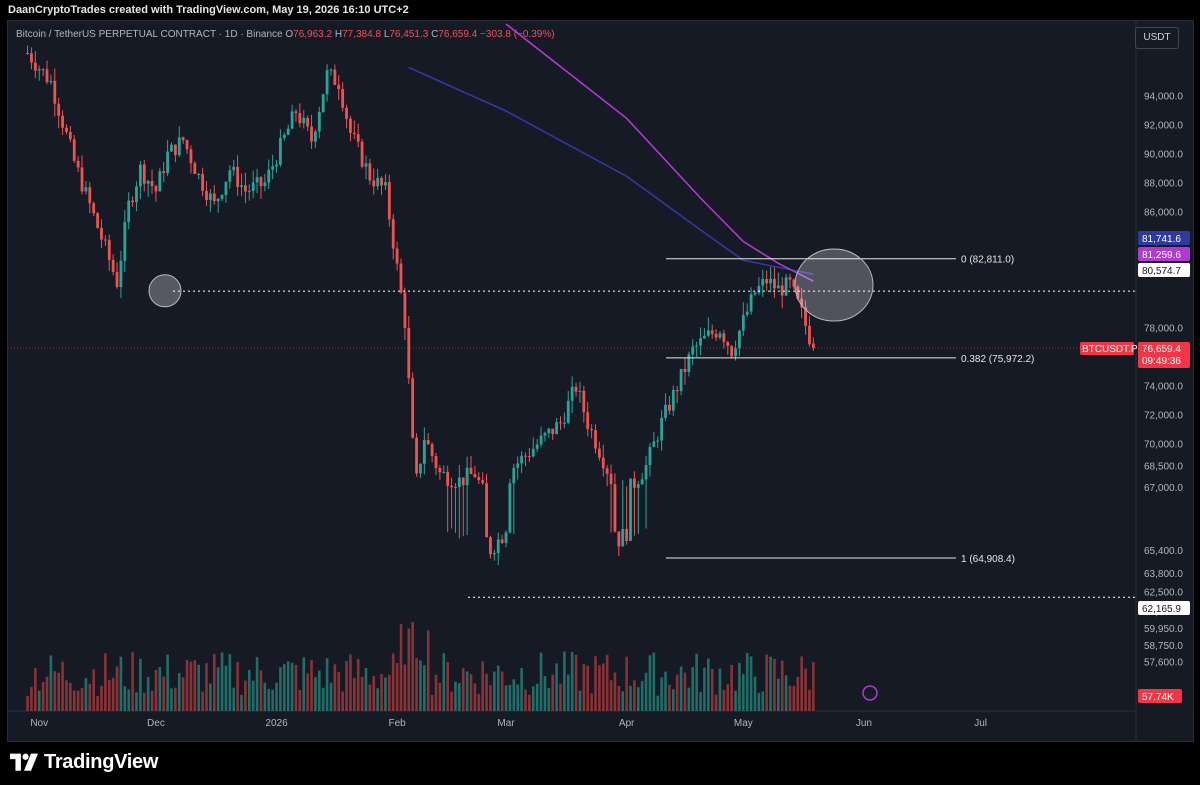 The width and height of the screenshot is (1200, 785). Describe the element at coordinates (1163, 126) in the screenshot. I see `price-tick-label: 92,000.0` at that location.